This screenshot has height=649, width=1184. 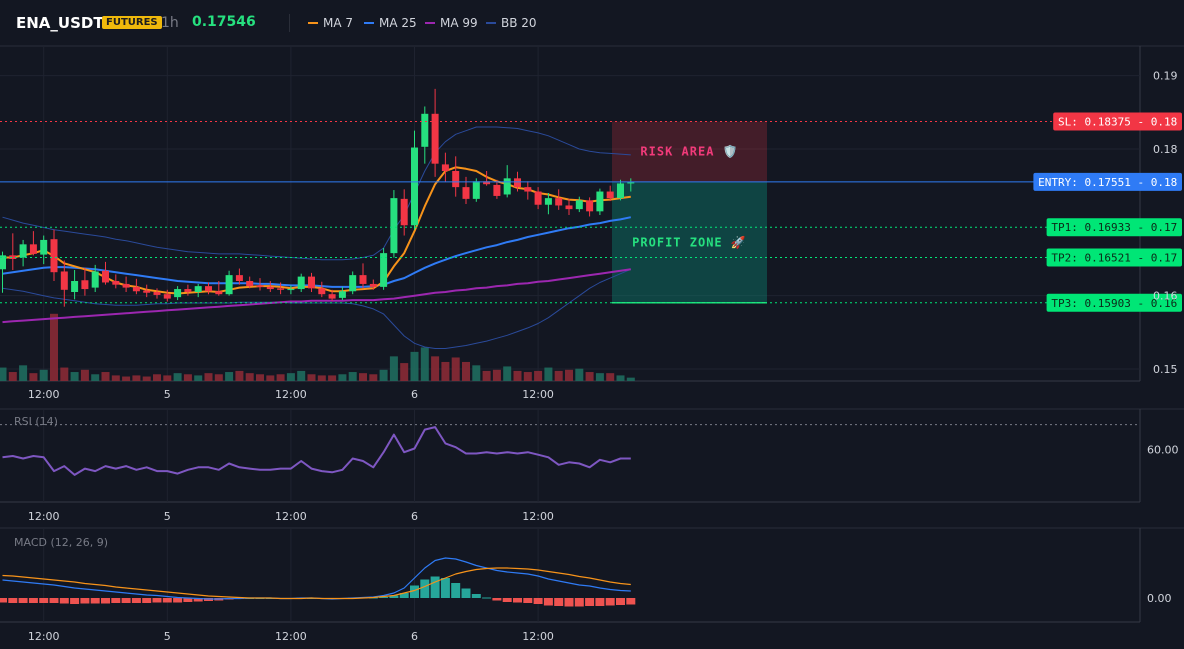 I want to click on rsi-level-label: 60.00, so click(x=1163, y=450).